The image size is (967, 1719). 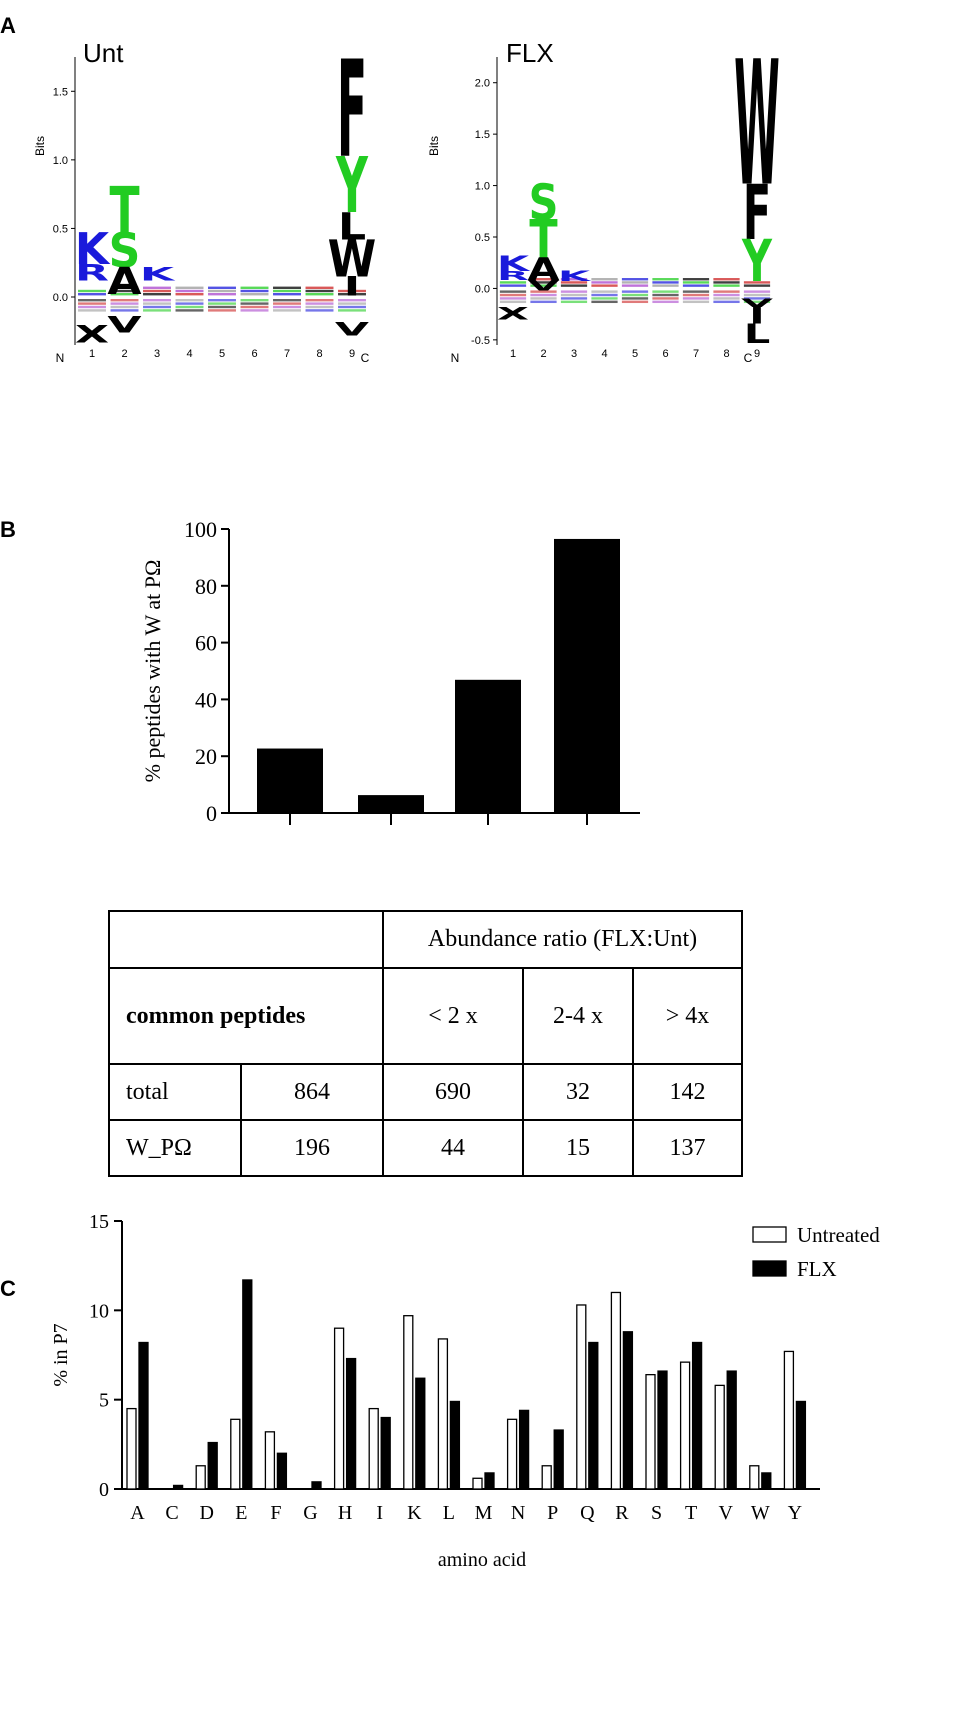 What do you see at coordinates (578, 1092) in the screenshot?
I see `table-cell: 32` at bounding box center [578, 1092].